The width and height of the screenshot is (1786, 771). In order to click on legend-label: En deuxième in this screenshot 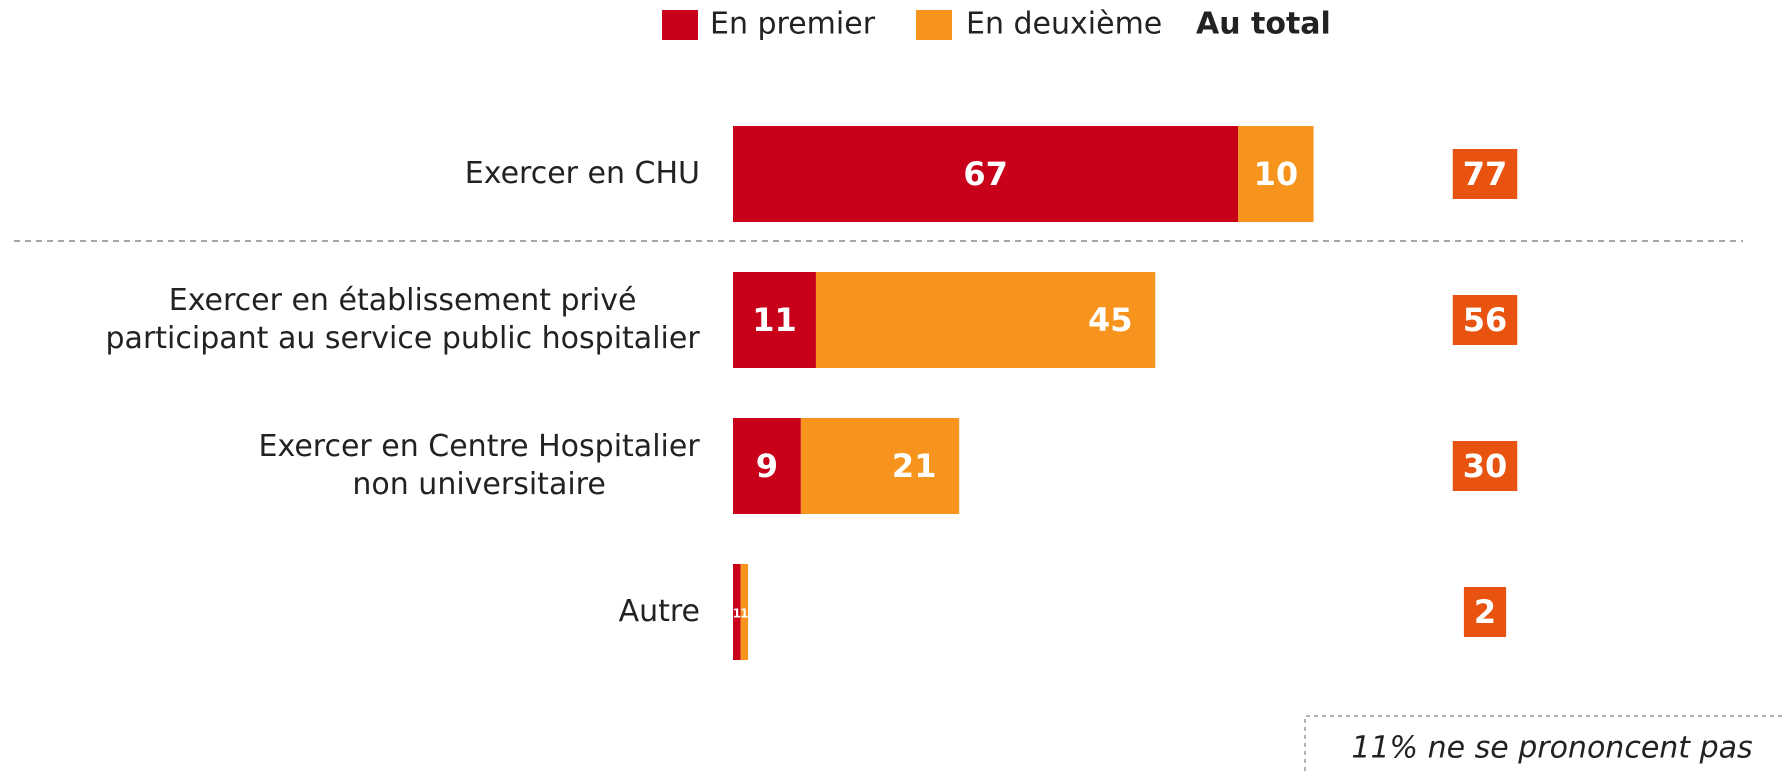, I will do `click(1064, 24)`.